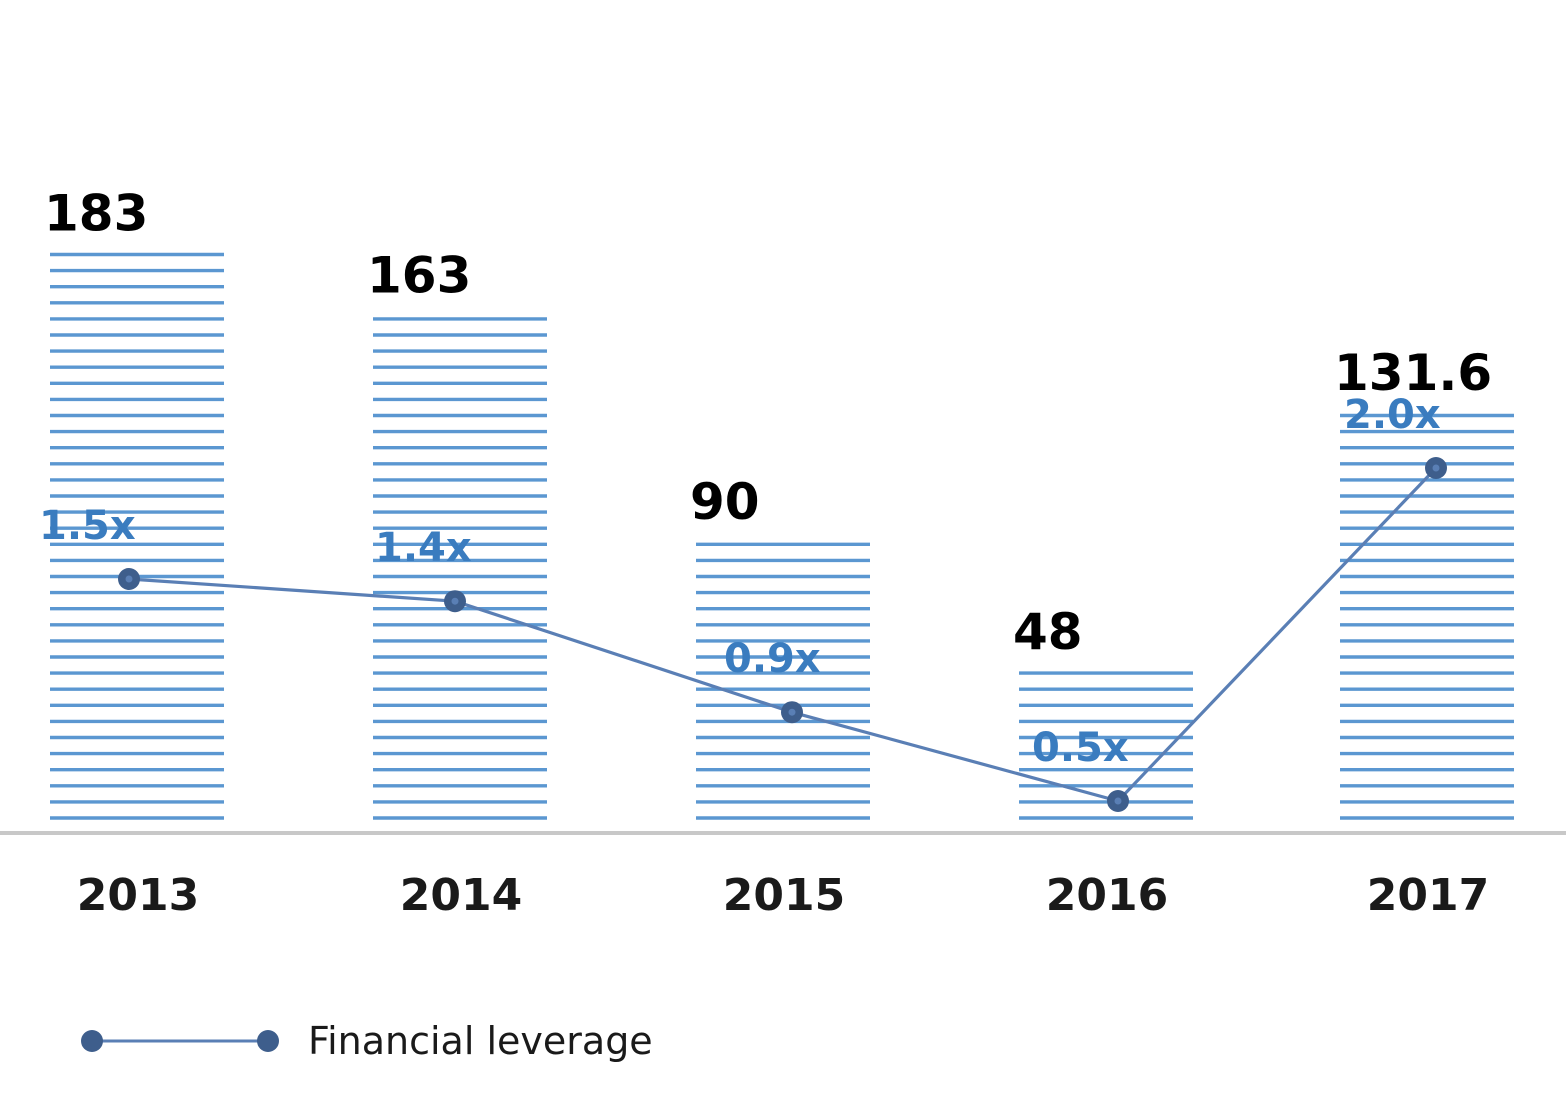 This screenshot has width=1566, height=1115. Describe the element at coordinates (87, 526) in the screenshot. I see `leverage-value-label: 1.5x` at that location.